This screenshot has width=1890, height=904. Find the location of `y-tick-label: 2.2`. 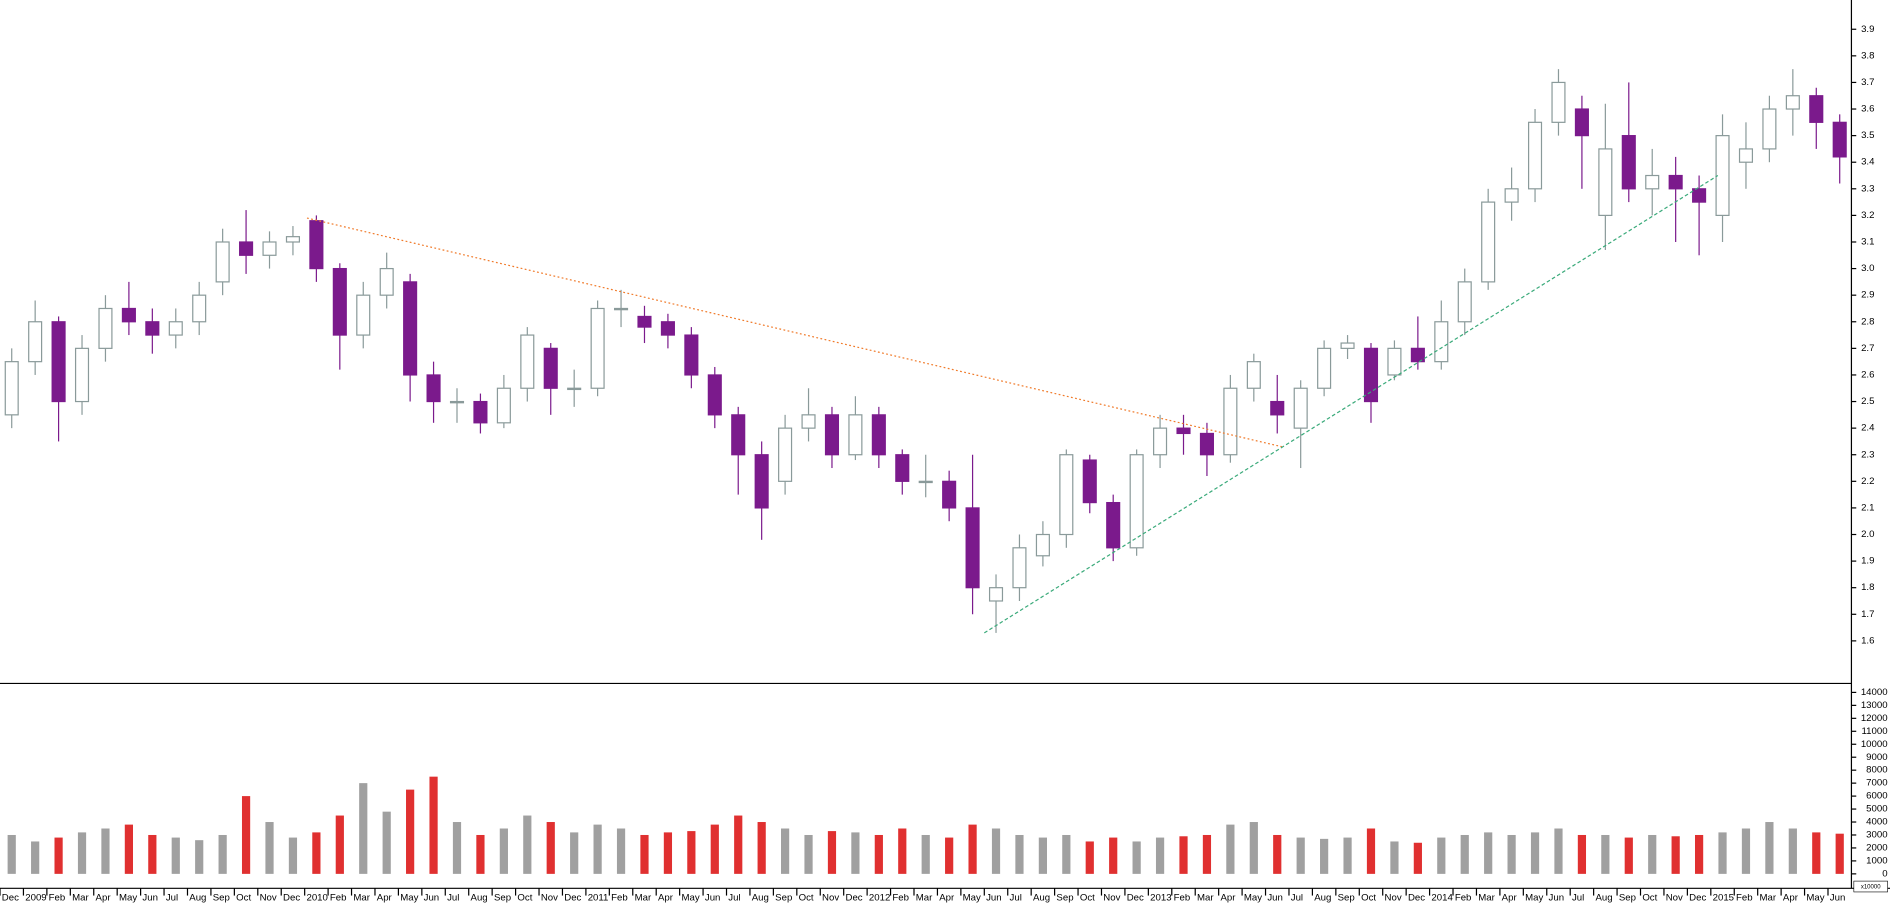

y-tick-label: 2.2 is located at coordinates (1867, 481).